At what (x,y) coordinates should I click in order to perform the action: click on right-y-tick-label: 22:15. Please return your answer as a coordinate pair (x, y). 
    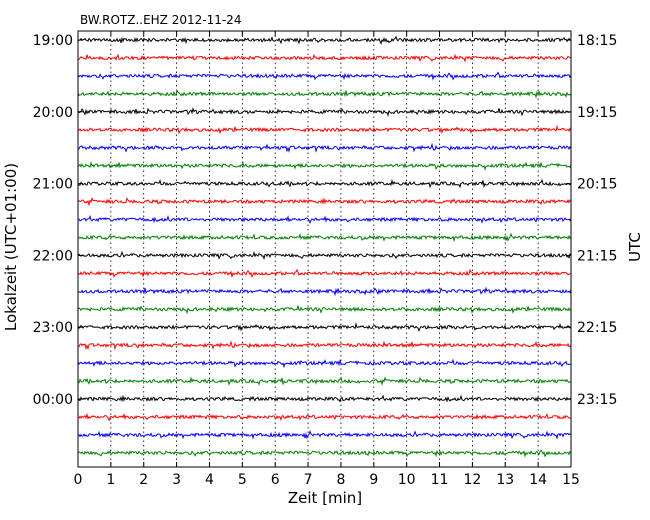
    Looking at the image, I should click on (597, 328).